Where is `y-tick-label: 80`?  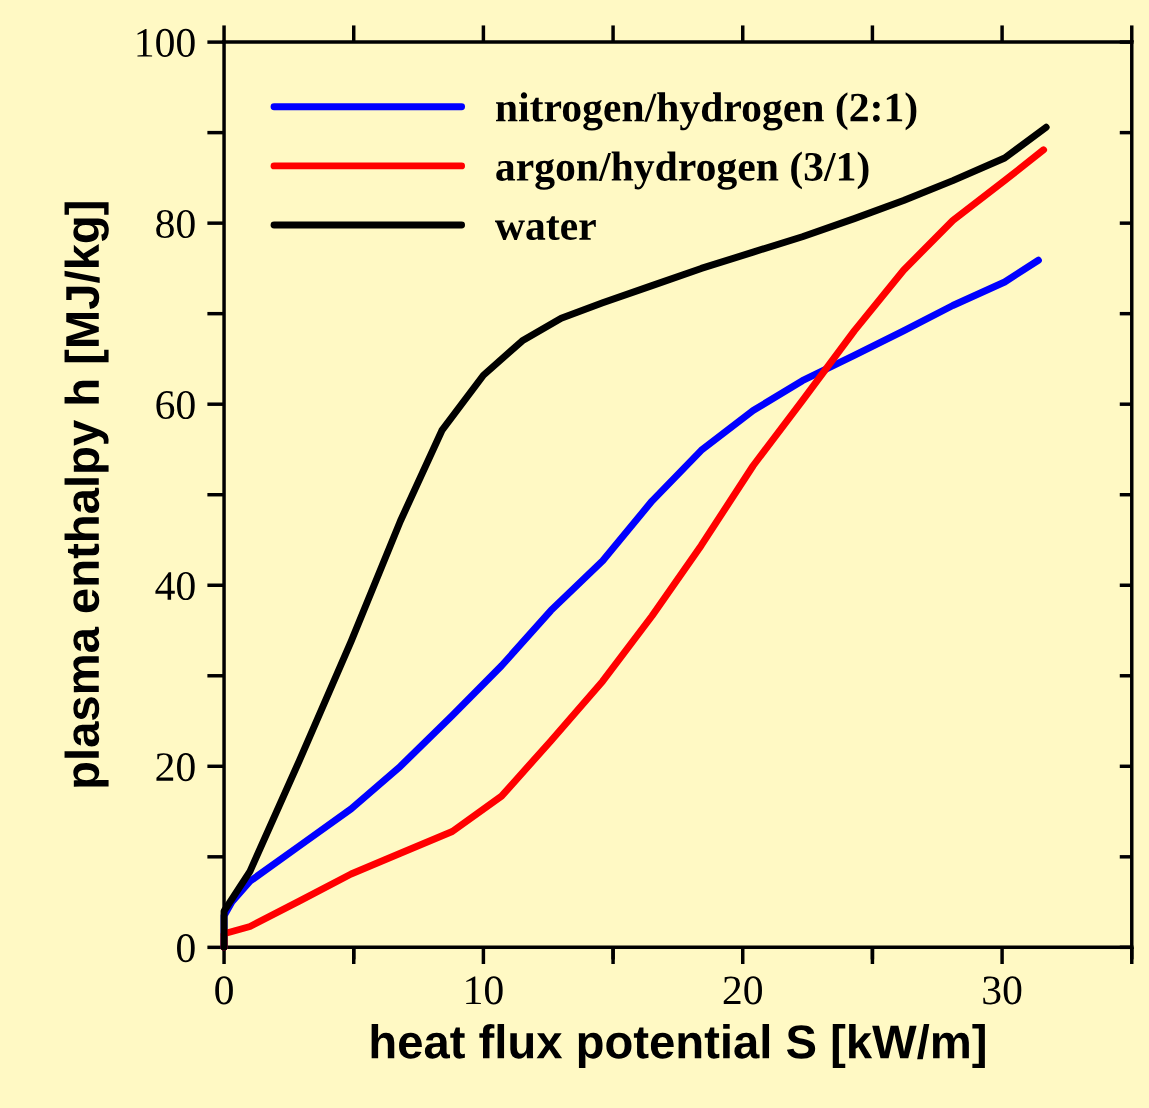 y-tick-label: 80 is located at coordinates (175, 224).